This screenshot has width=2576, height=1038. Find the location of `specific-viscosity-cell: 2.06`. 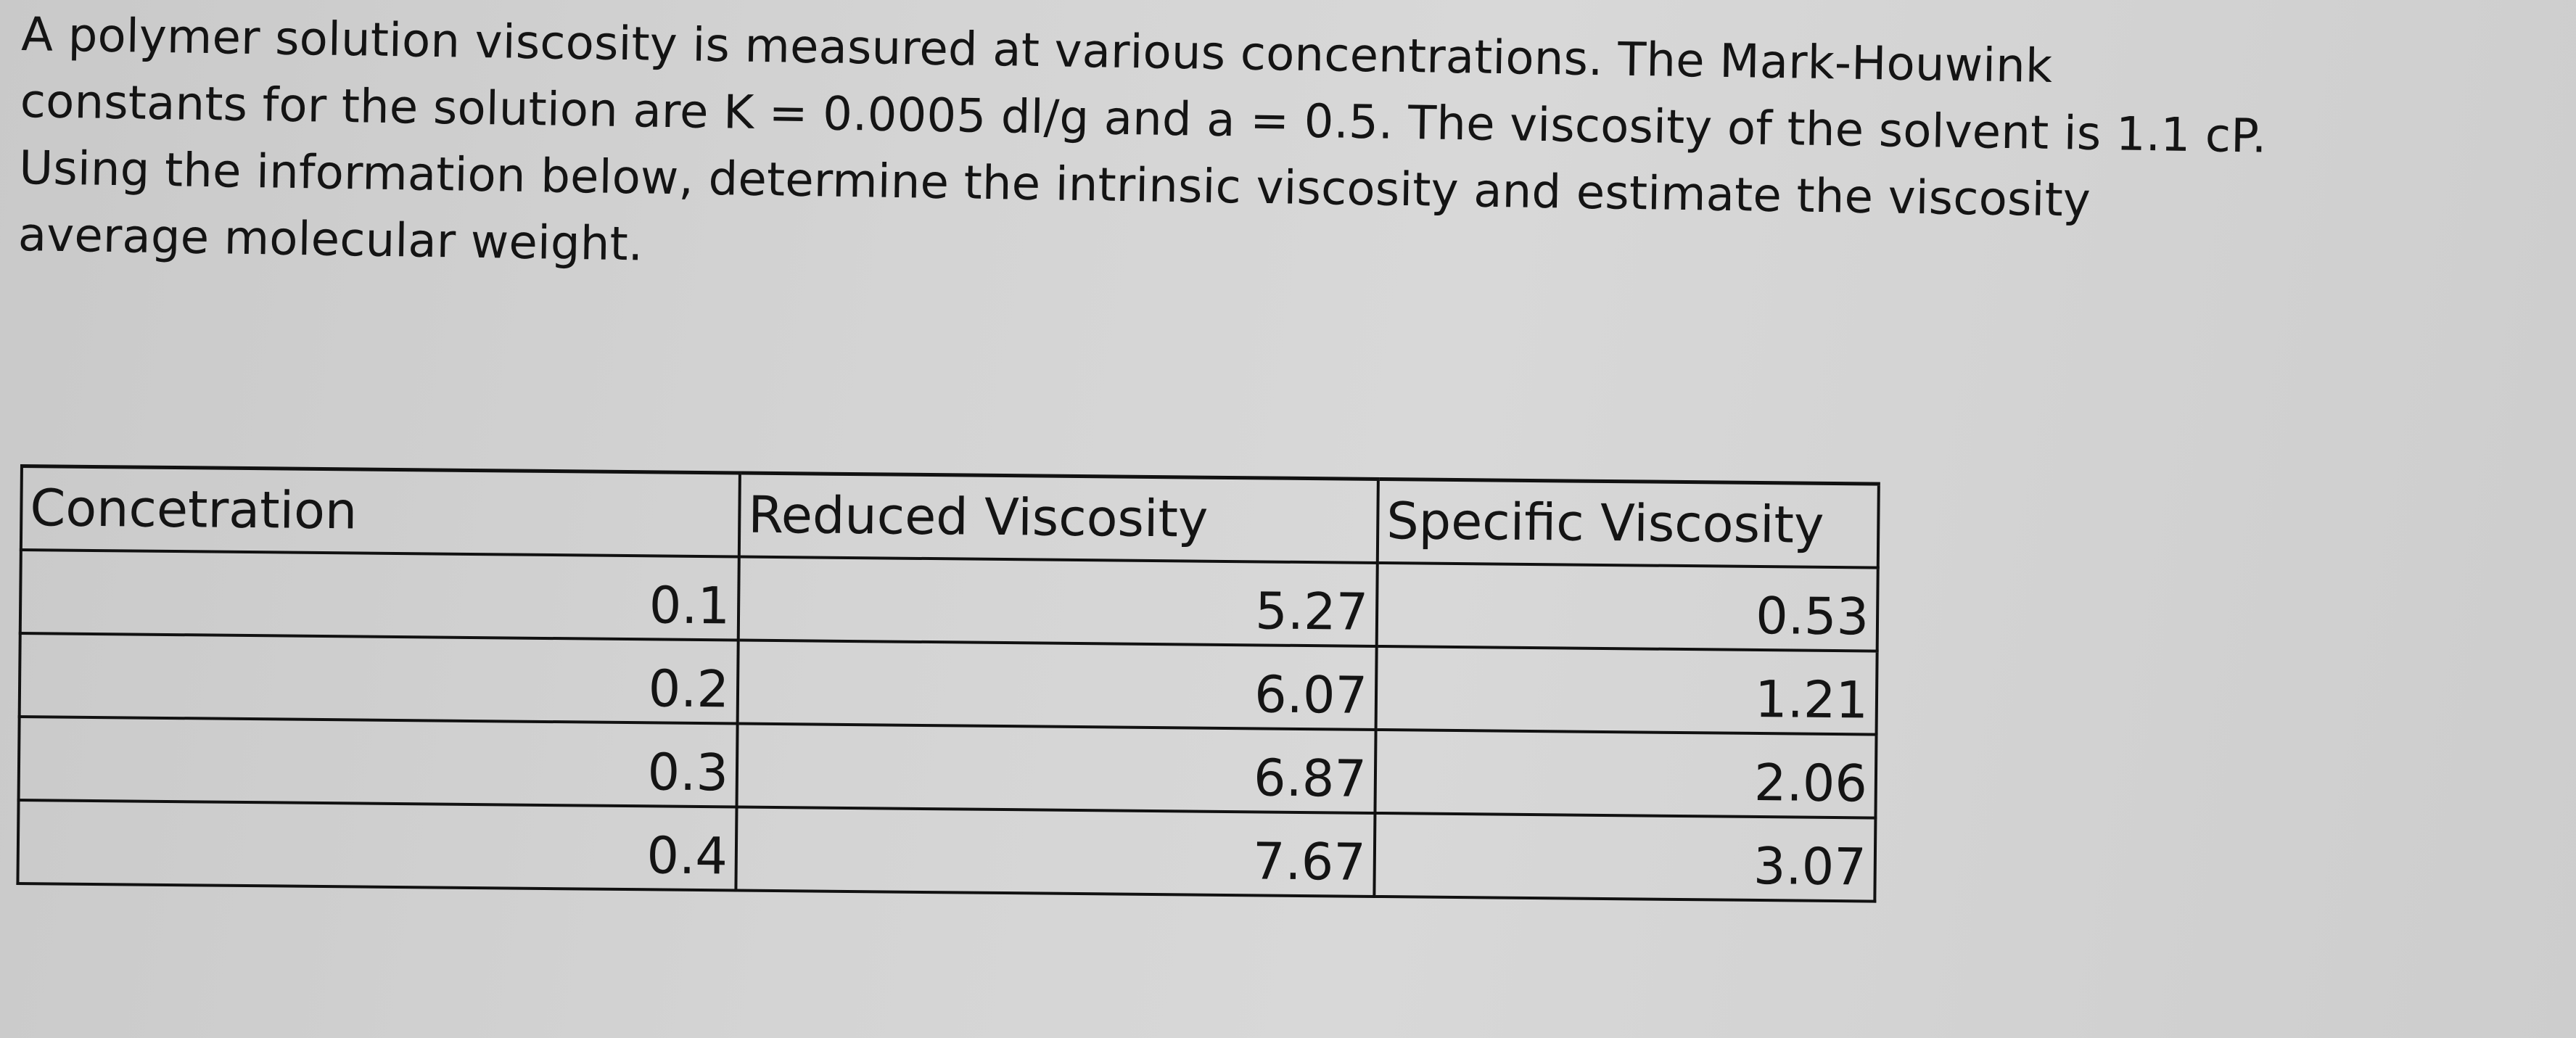

specific-viscosity-cell: 2.06 is located at coordinates (1626, 773).